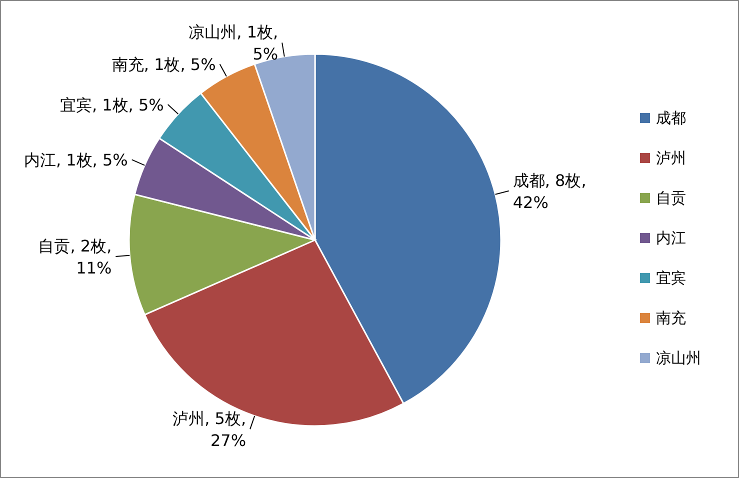 The width and height of the screenshot is (739, 478). Describe the element at coordinates (549, 191) in the screenshot. I see `data-label: 成都, 8枚, 42%` at that location.